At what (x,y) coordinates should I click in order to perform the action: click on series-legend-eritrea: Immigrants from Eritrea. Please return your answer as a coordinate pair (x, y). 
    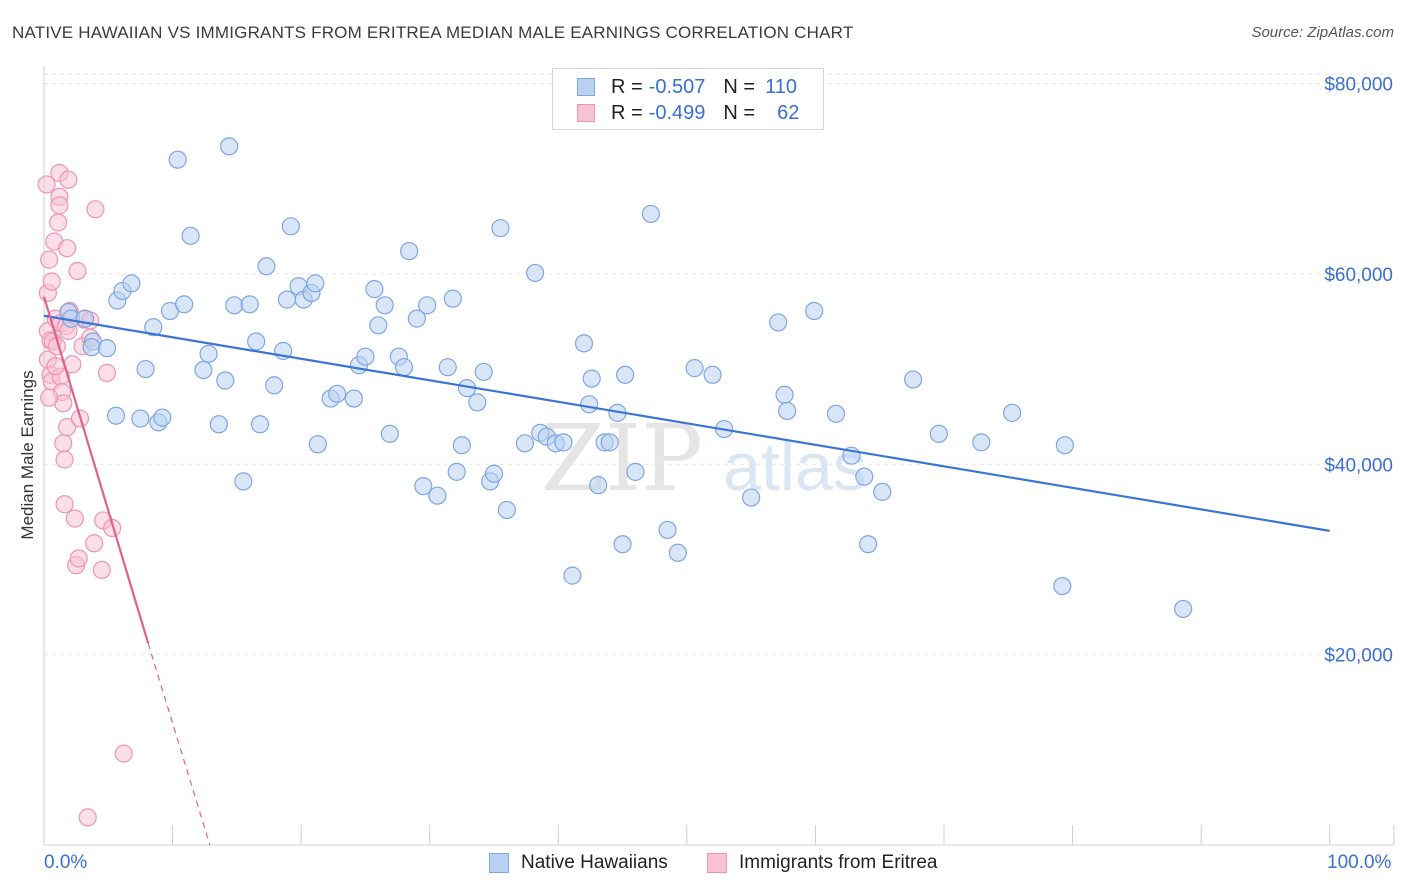
    Looking at the image, I should click on (822, 863).